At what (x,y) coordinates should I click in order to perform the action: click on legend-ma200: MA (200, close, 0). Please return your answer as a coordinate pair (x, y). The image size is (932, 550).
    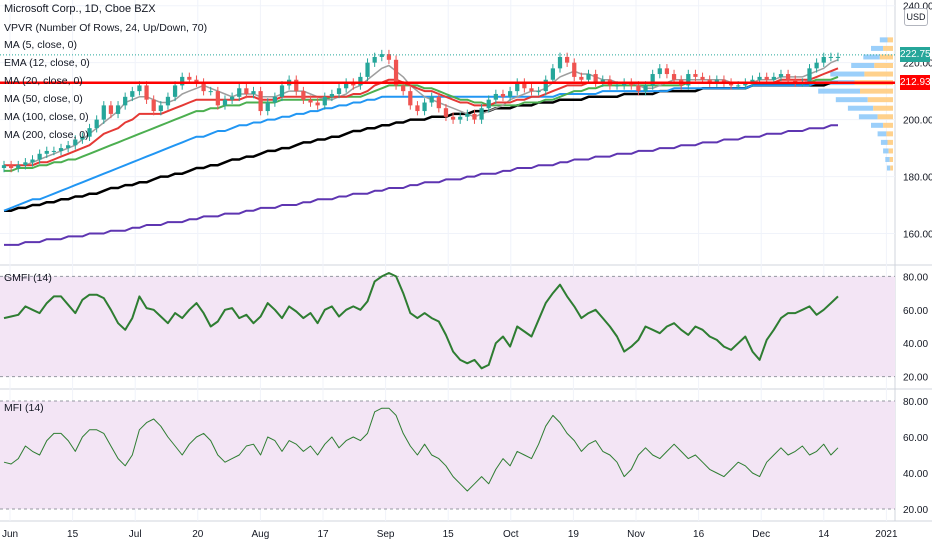
    Looking at the image, I should click on (46, 135).